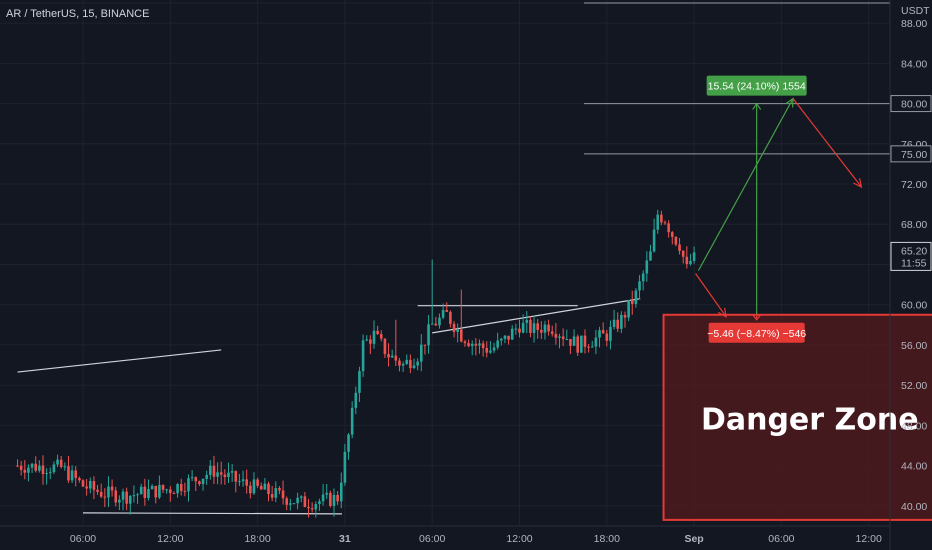  Describe the element at coordinates (756, 85) in the screenshot. I see `measure-up-badge` at that location.